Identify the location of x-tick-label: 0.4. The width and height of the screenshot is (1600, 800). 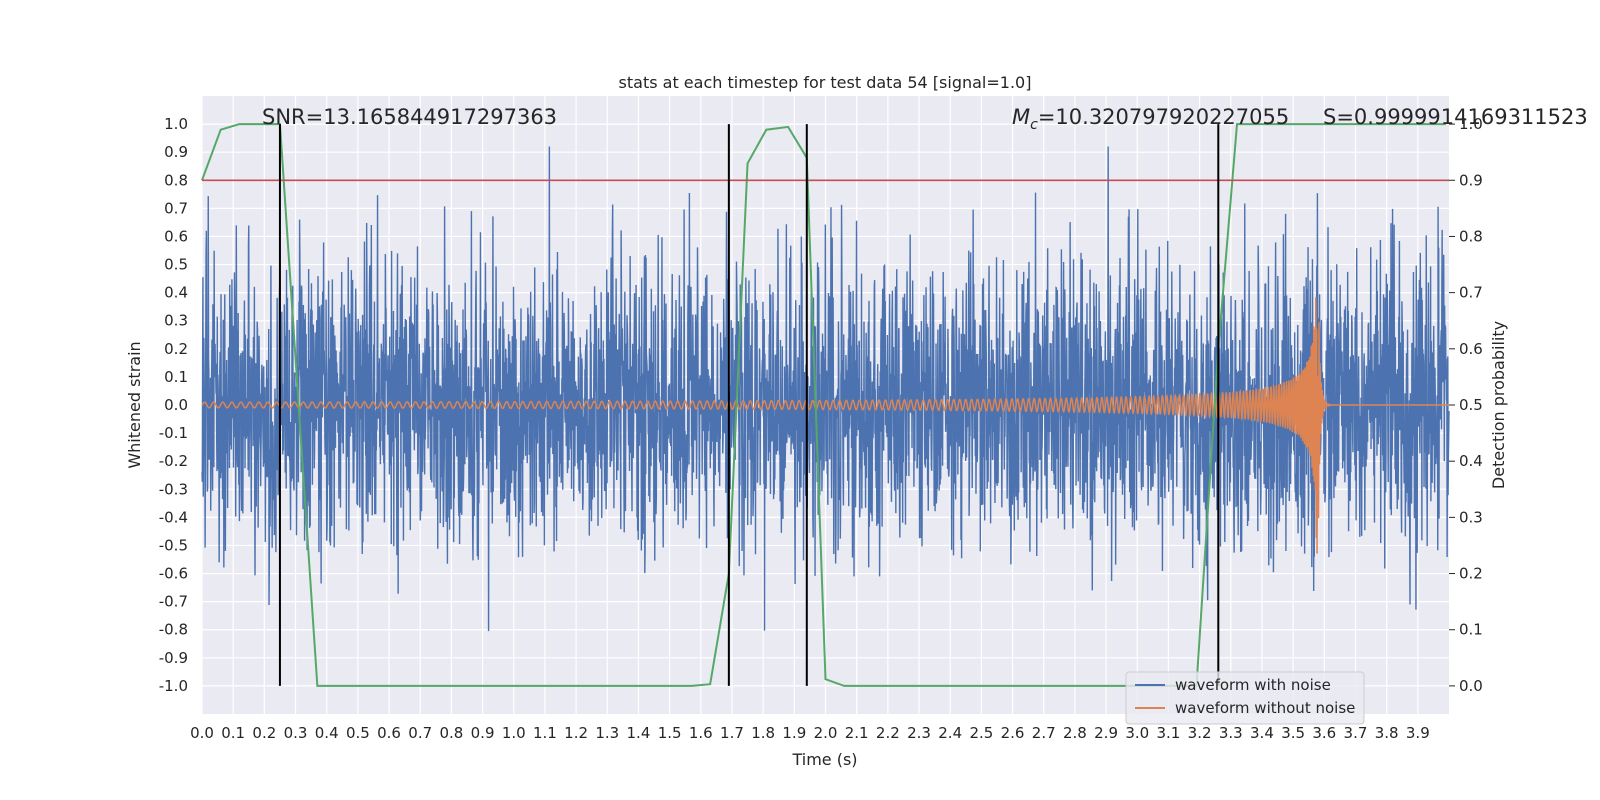
(327, 733).